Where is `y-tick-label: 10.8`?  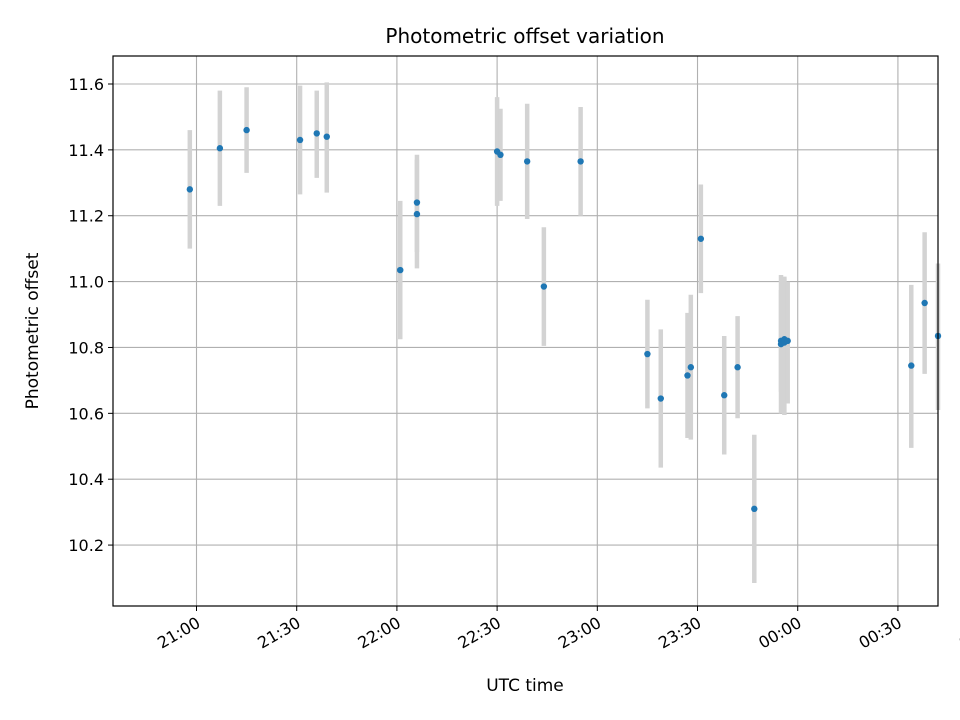
y-tick-label: 10.8 is located at coordinates (86, 347).